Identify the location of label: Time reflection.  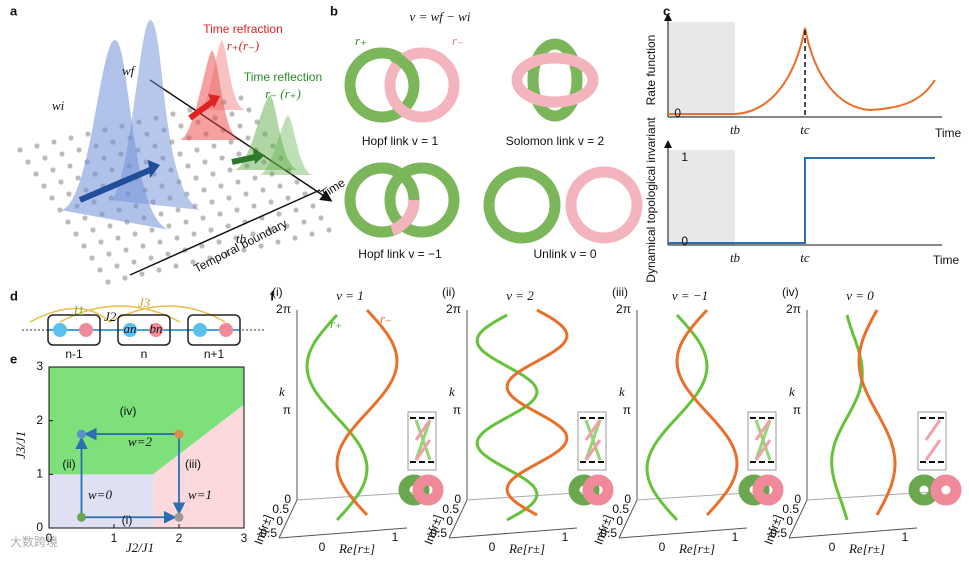
(283, 77).